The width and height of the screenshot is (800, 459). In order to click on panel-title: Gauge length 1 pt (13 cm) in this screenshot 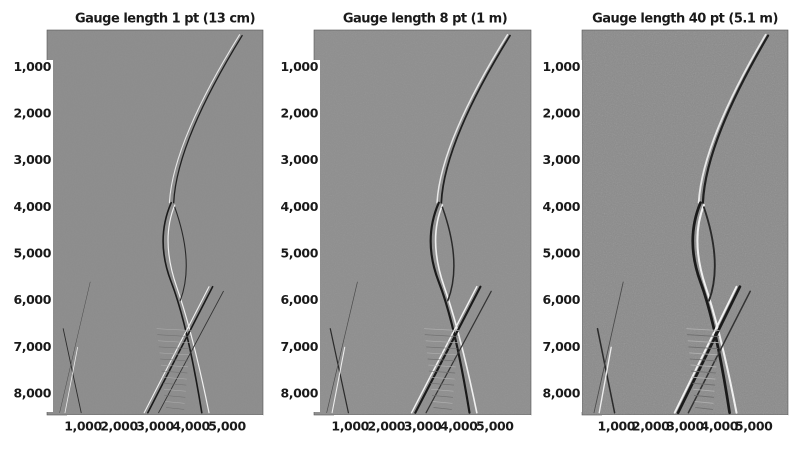, I will do `click(165, 19)`.